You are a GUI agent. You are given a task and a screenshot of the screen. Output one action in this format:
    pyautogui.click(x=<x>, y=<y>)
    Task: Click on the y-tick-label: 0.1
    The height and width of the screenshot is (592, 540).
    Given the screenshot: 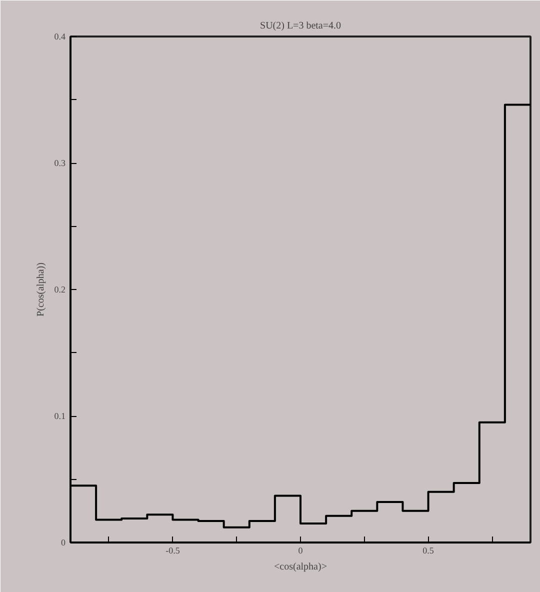 What is the action you would take?
    pyautogui.click(x=60, y=416)
    